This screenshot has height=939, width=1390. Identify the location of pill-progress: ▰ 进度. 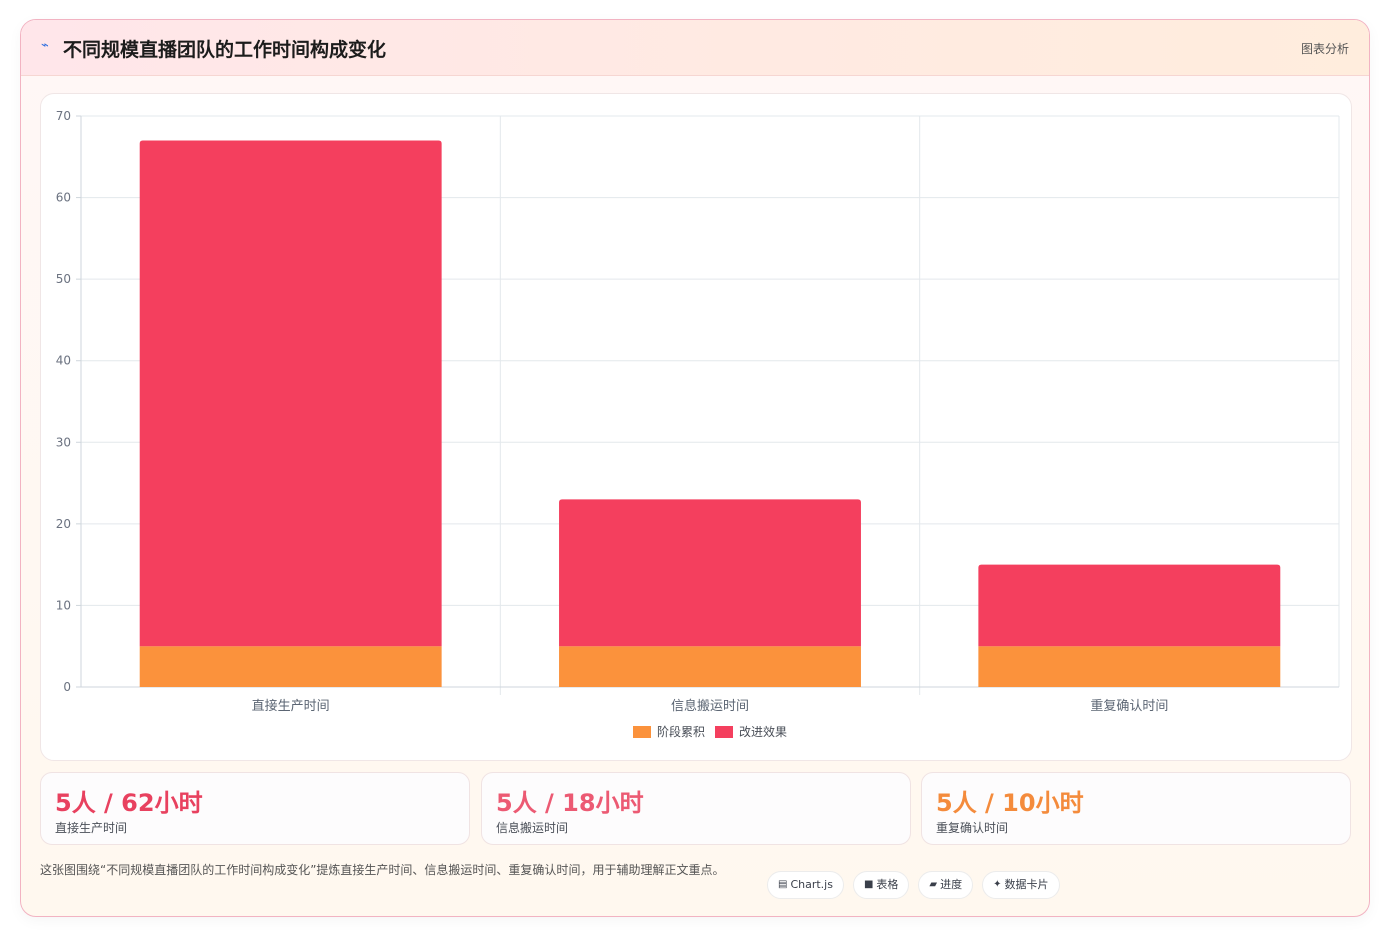
(946, 885).